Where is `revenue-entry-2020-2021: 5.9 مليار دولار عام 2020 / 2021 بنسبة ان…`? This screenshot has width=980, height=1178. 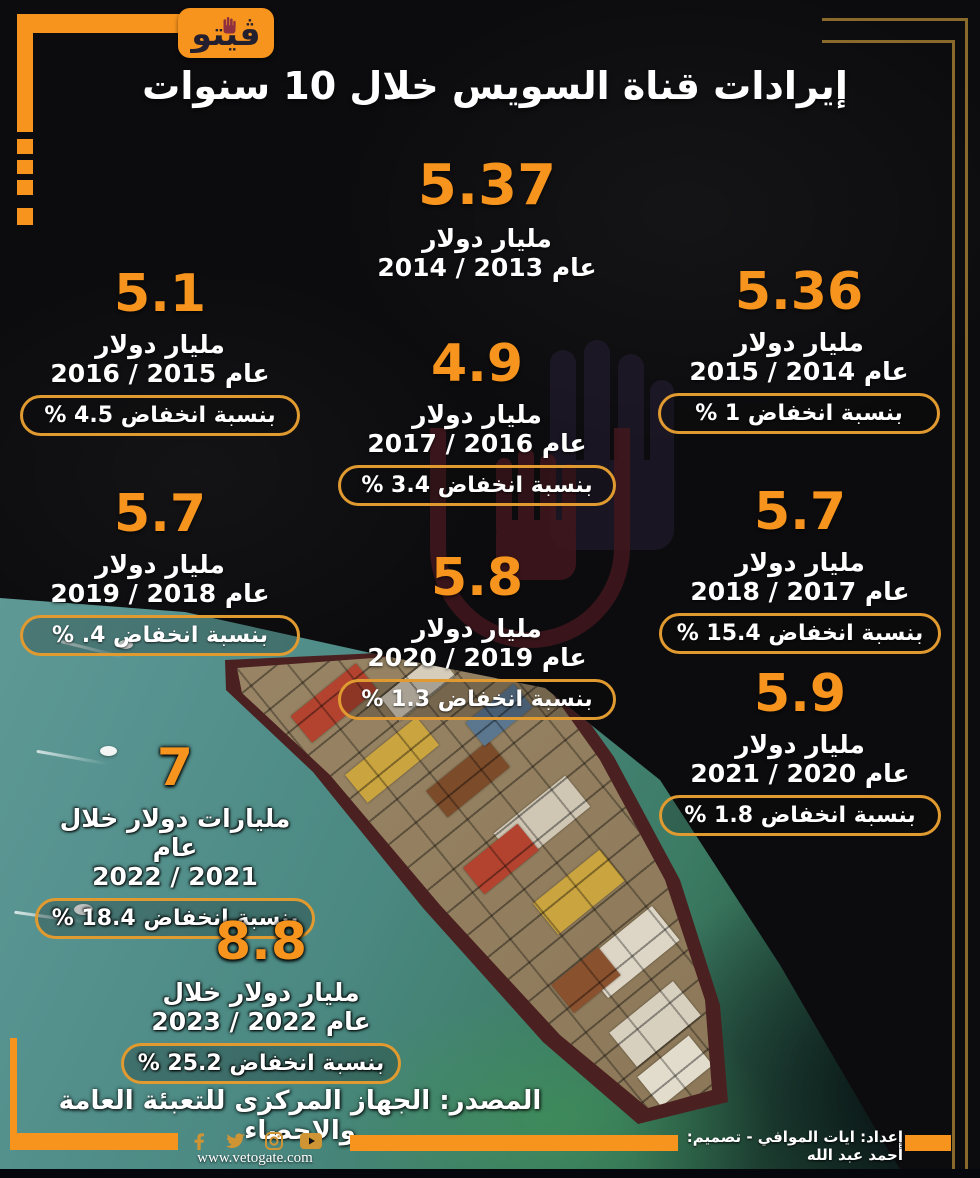 revenue-entry-2020-2021: 5.9 مليار دولار عام 2020 / 2021 بنسبة ان… is located at coordinates (800, 752).